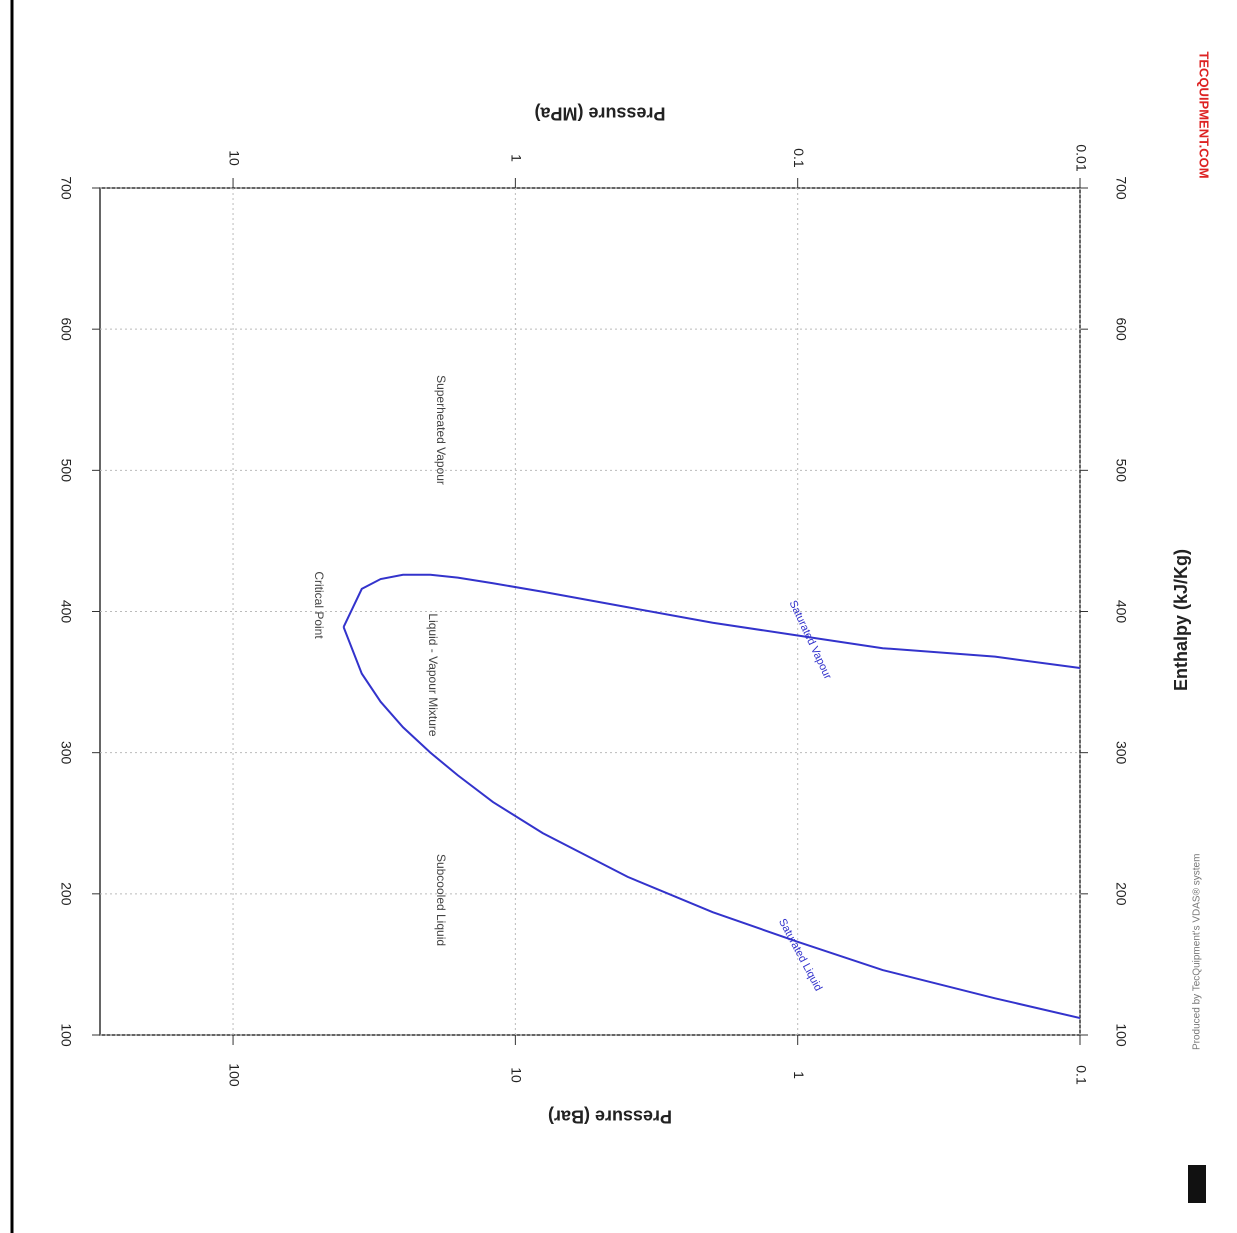  What do you see at coordinates (1181, 620) in the screenshot?
I see `y-axis-title: Enthalpy (kJ/Kg)` at bounding box center [1181, 620].